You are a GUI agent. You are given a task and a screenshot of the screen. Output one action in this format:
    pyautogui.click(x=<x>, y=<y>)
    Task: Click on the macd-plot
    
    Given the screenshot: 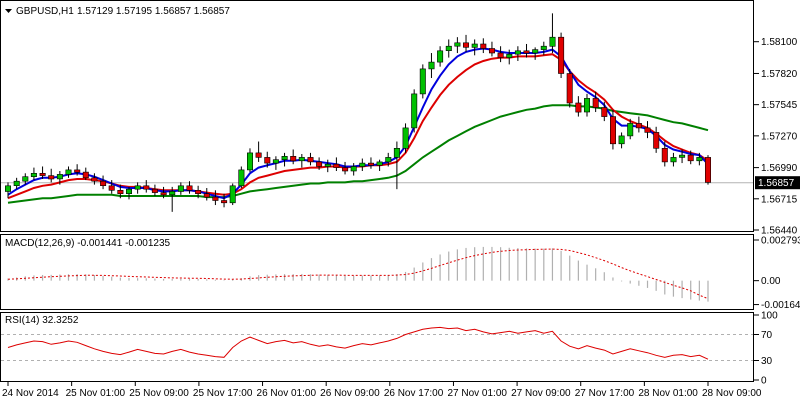 What is the action you would take?
    pyautogui.click(x=358, y=274)
    